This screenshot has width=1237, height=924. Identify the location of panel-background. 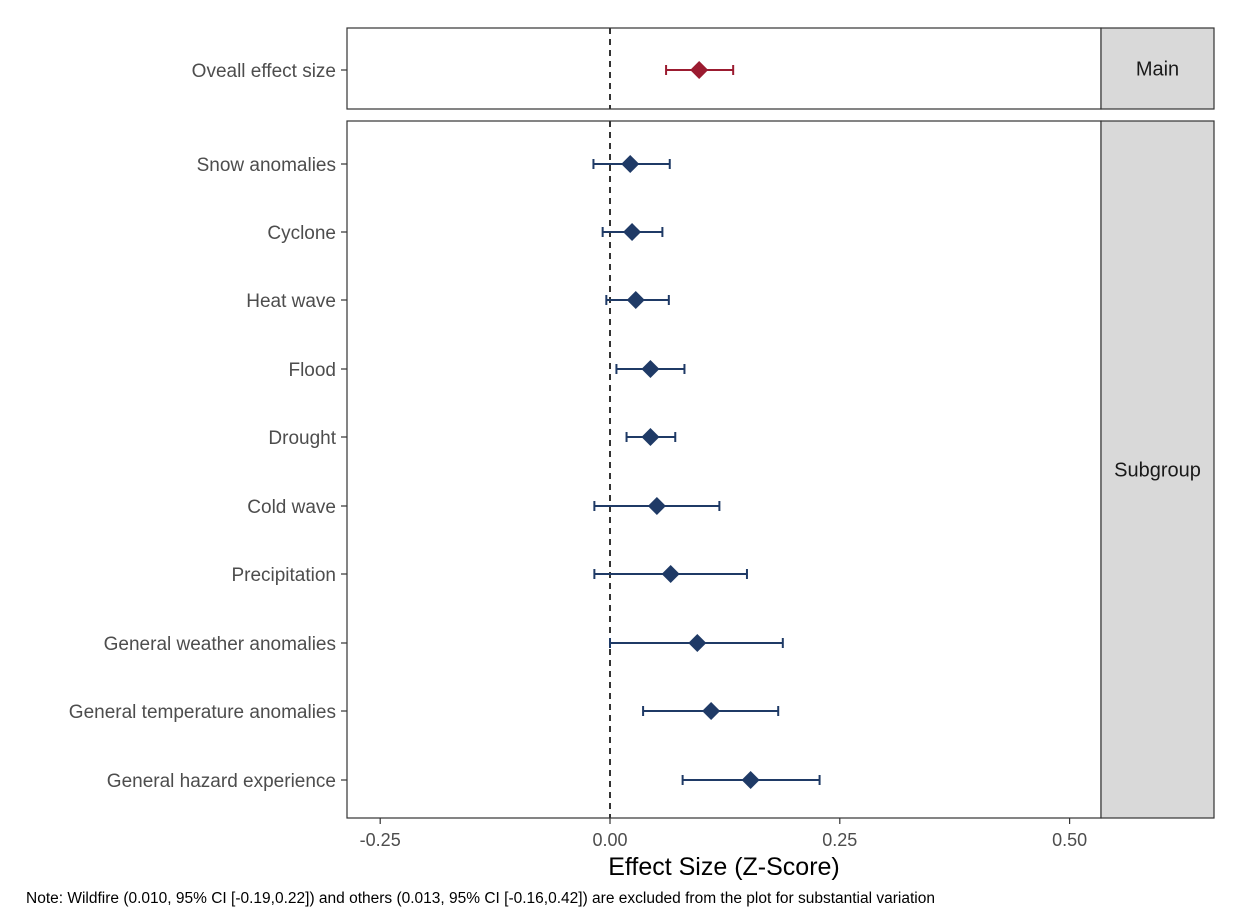
(724, 68).